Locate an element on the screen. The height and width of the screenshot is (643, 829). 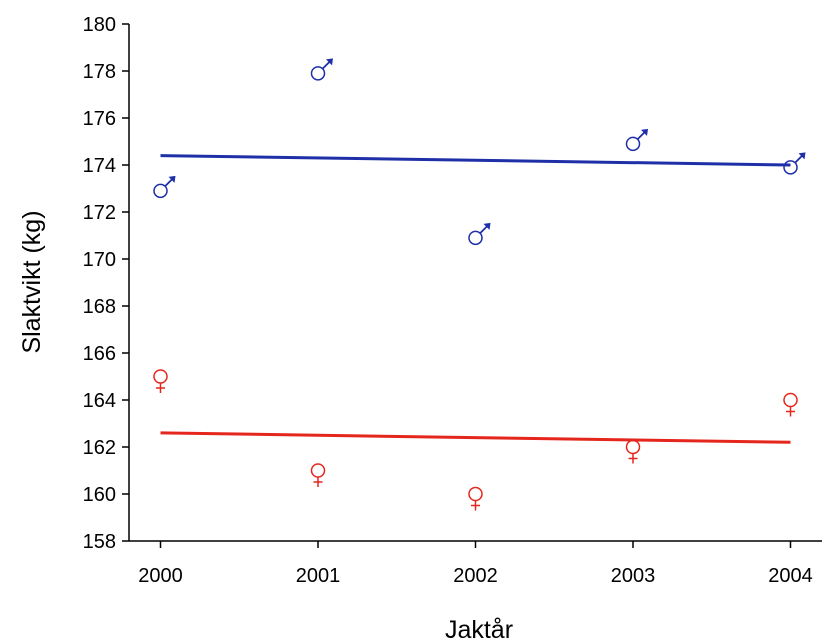
y-tick-label: 164 is located at coordinates (99, 401).